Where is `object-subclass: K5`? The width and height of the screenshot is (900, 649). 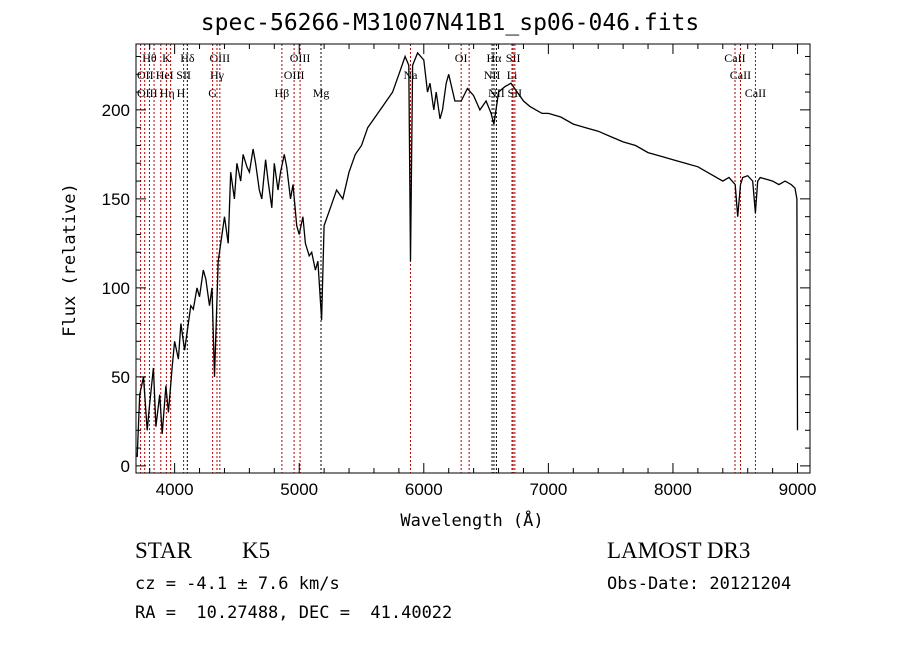 object-subclass: K5 is located at coordinates (256, 550).